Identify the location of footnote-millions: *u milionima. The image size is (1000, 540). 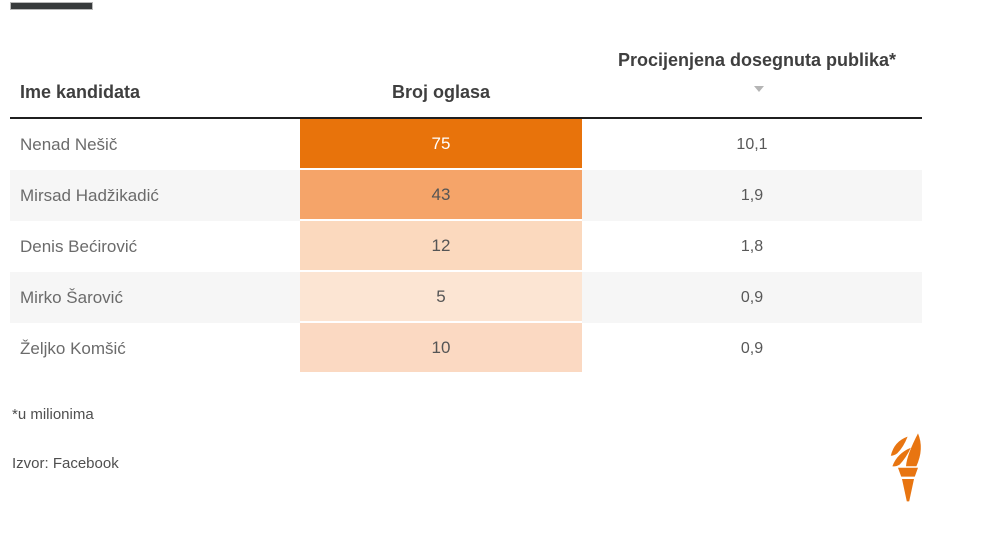
(53, 414).